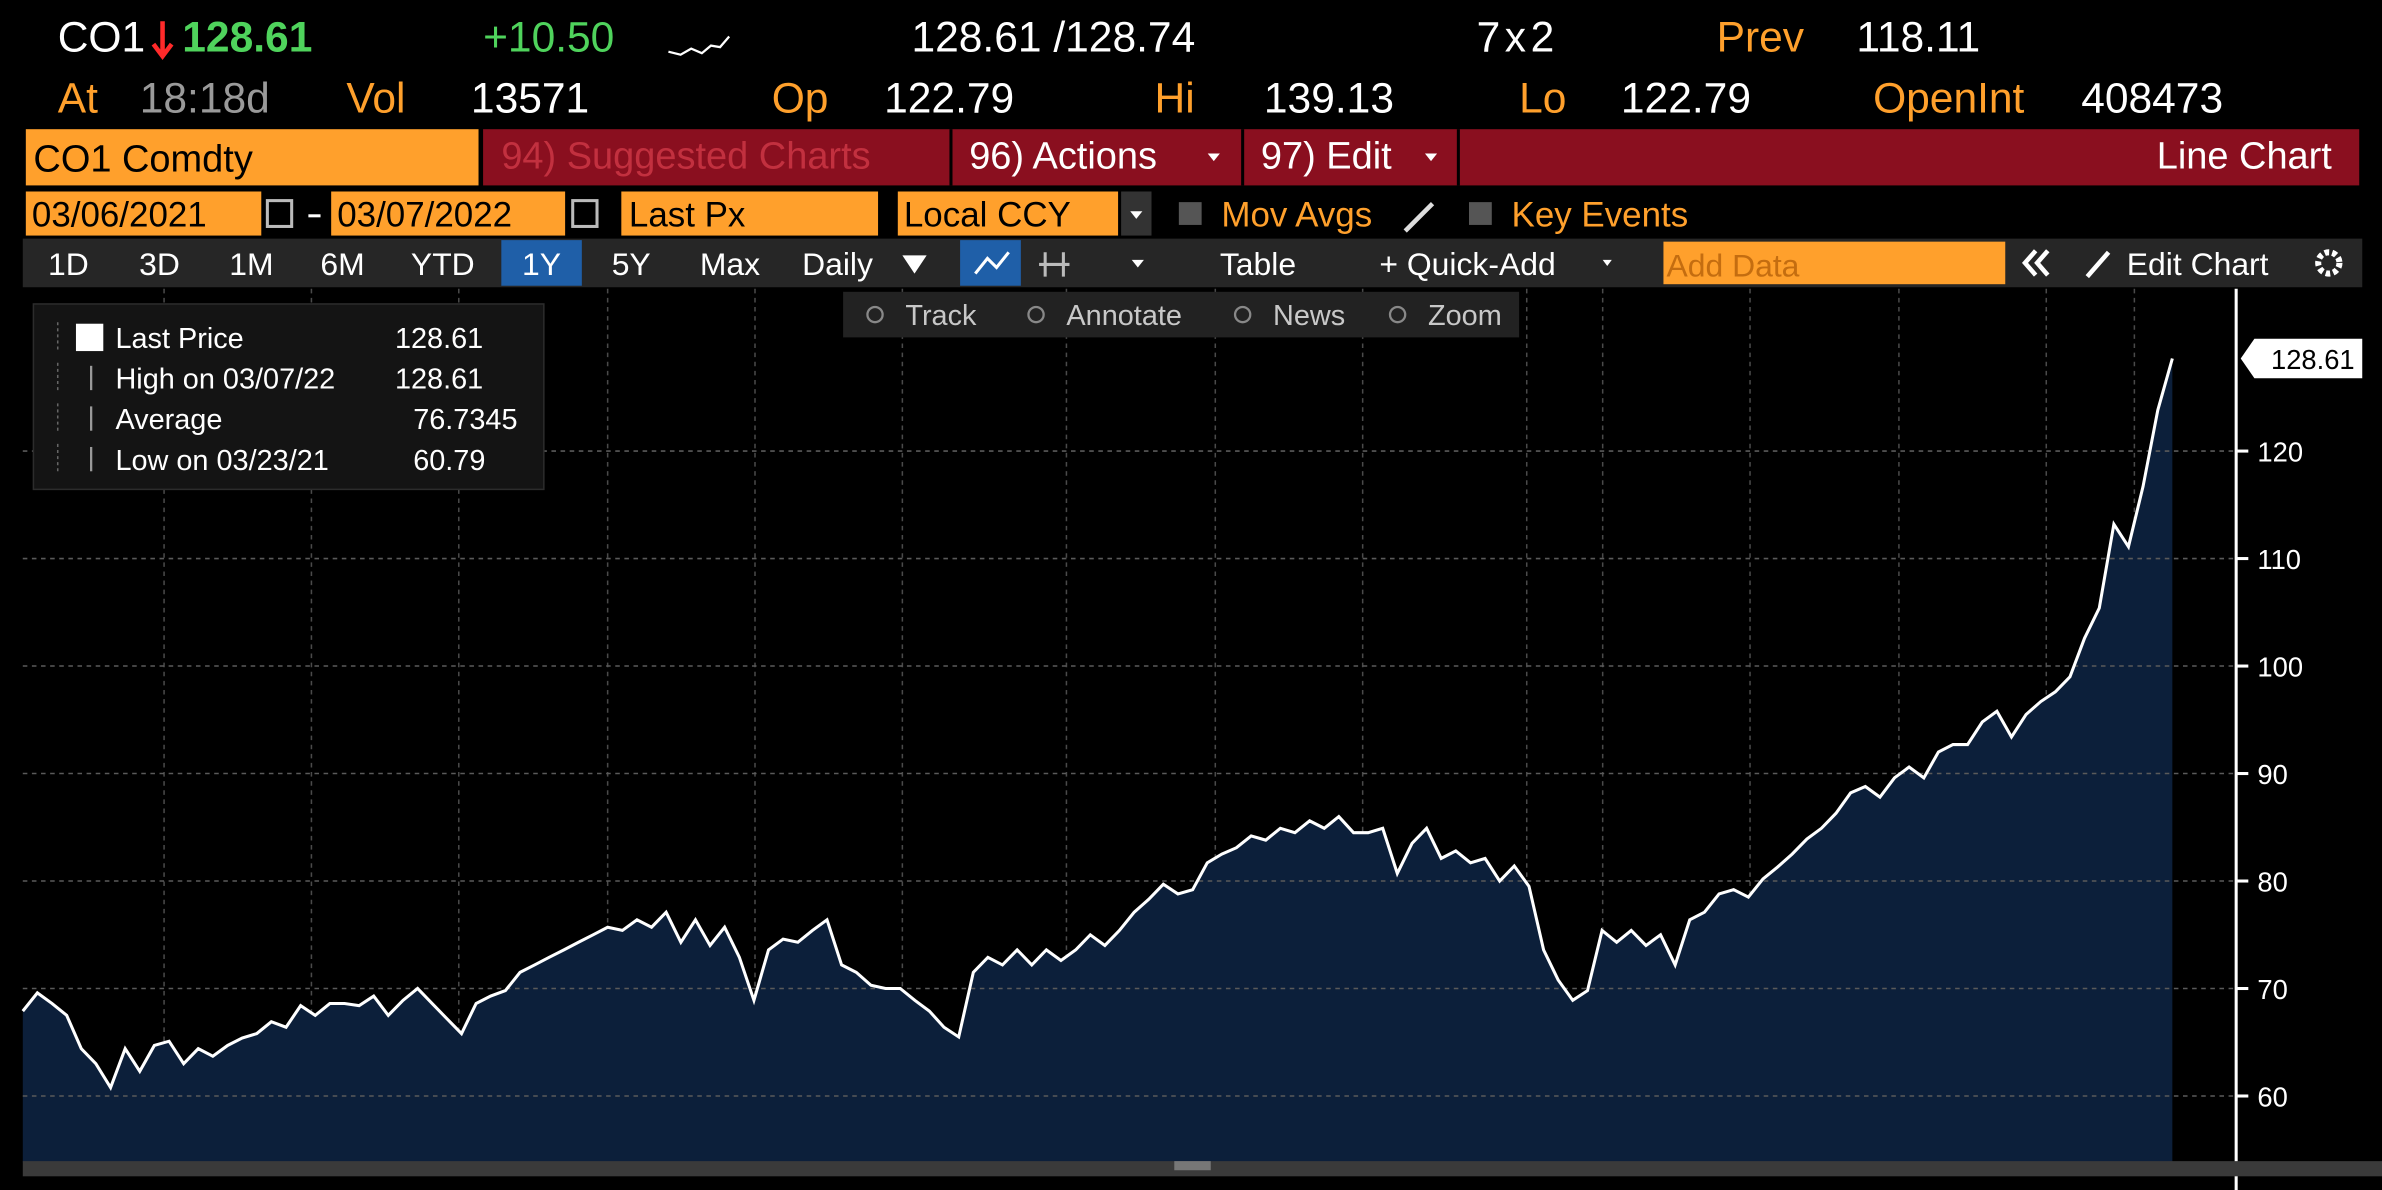 The height and width of the screenshot is (1190, 2382). I want to click on period-button: 1D, so click(68, 264).